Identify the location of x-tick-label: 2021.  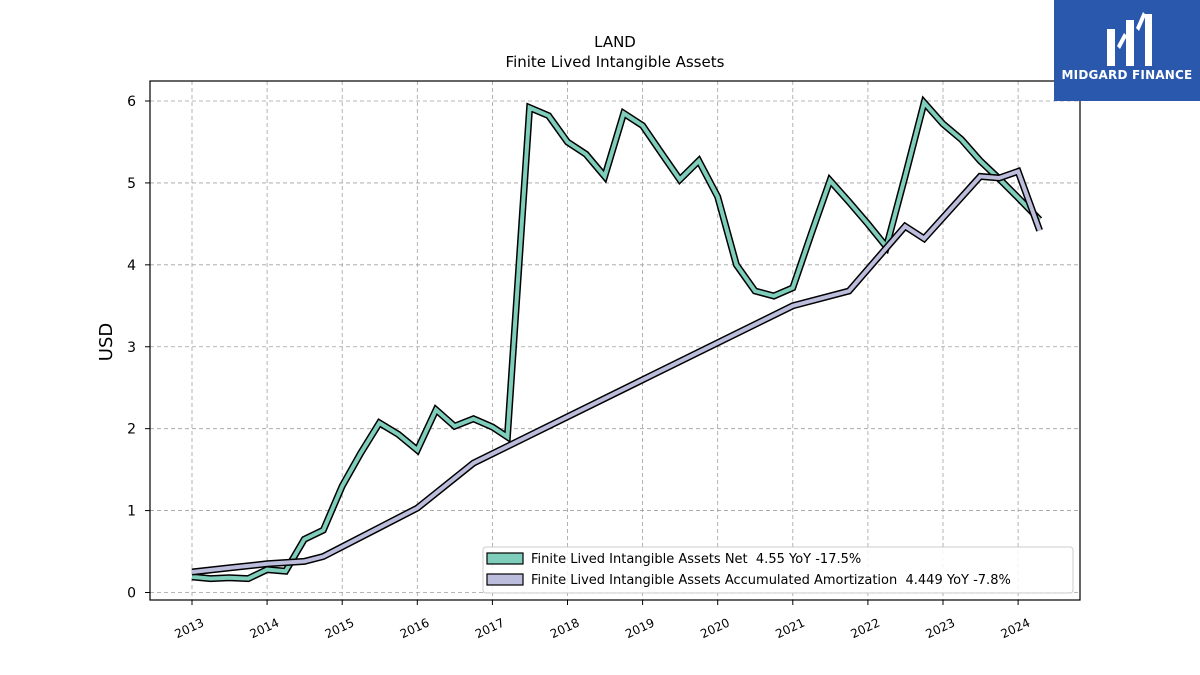
(790, 629).